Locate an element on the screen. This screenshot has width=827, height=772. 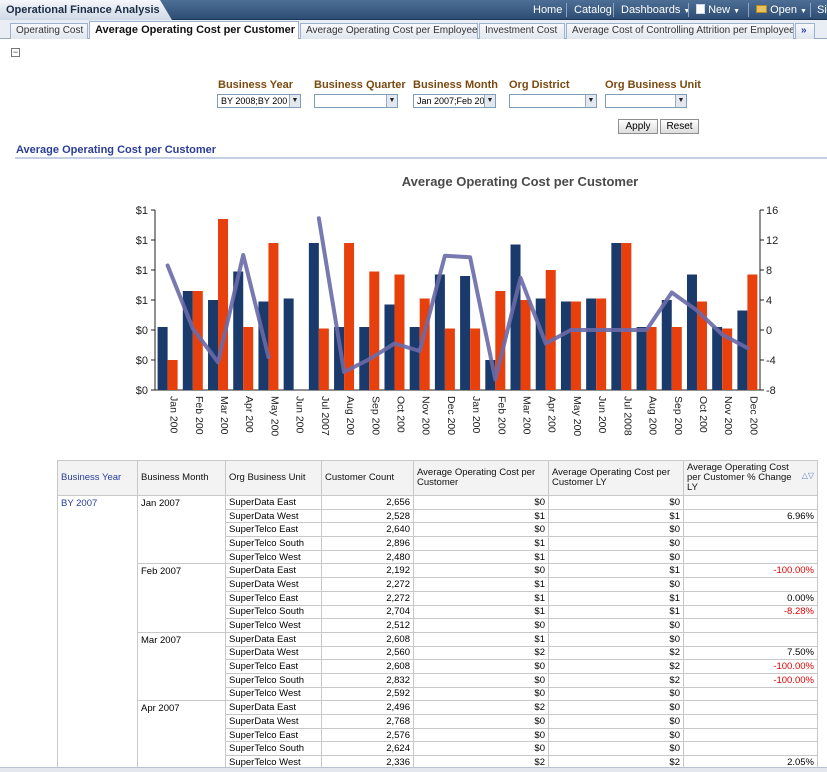
x-tick-label: Jan 200 is located at coordinates (174, 415).